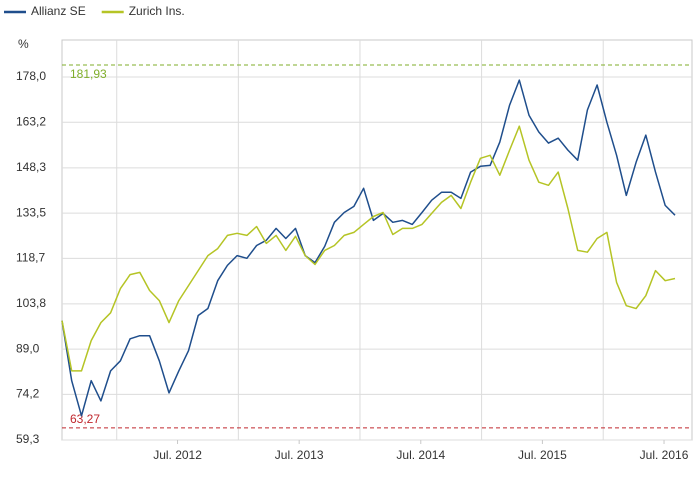  I want to click on x-tick-label: Jul. 2014, so click(420, 455).